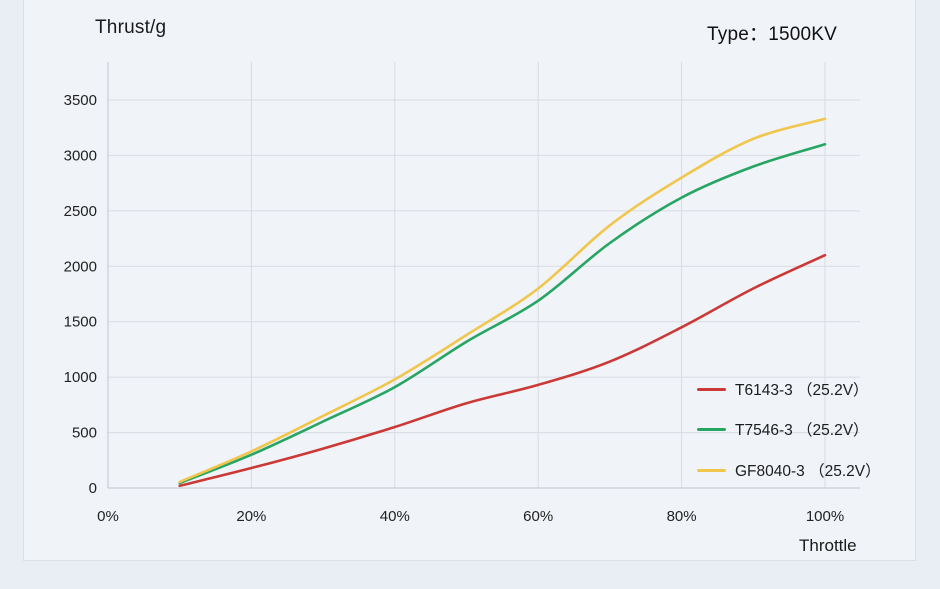 Image resolution: width=940 pixels, height=589 pixels. Describe the element at coordinates (80, 155) in the screenshot. I see `y-tick-label: 3000` at that location.